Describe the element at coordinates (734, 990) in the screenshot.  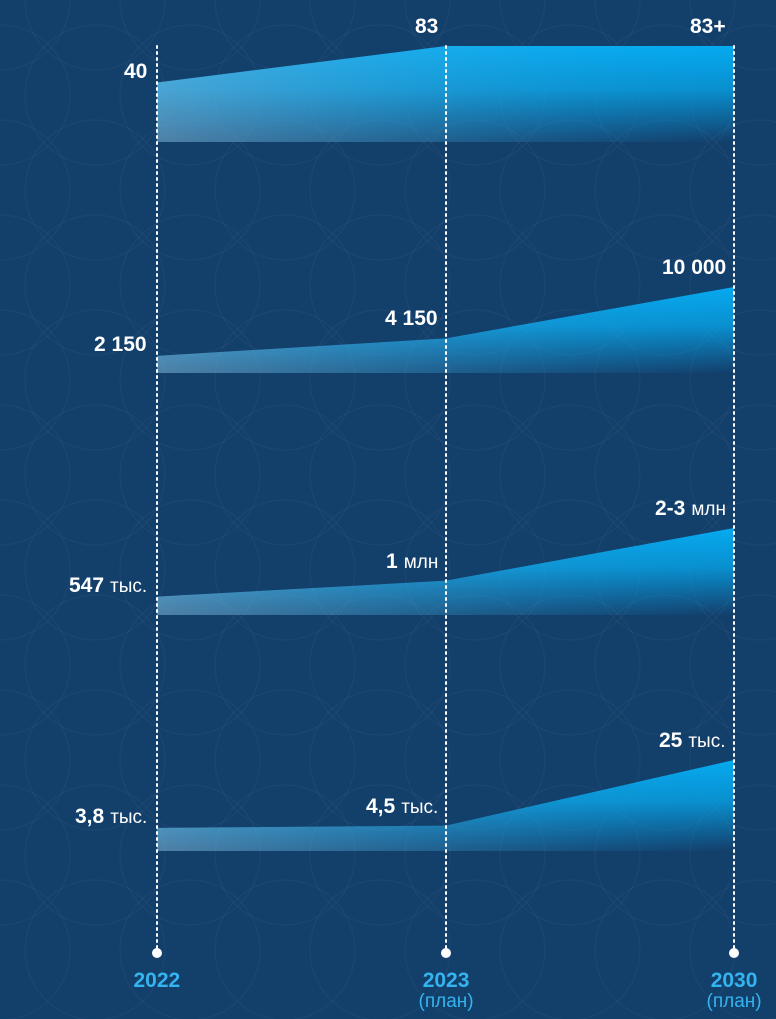
I see `year-label: 2030 (план)` at that location.